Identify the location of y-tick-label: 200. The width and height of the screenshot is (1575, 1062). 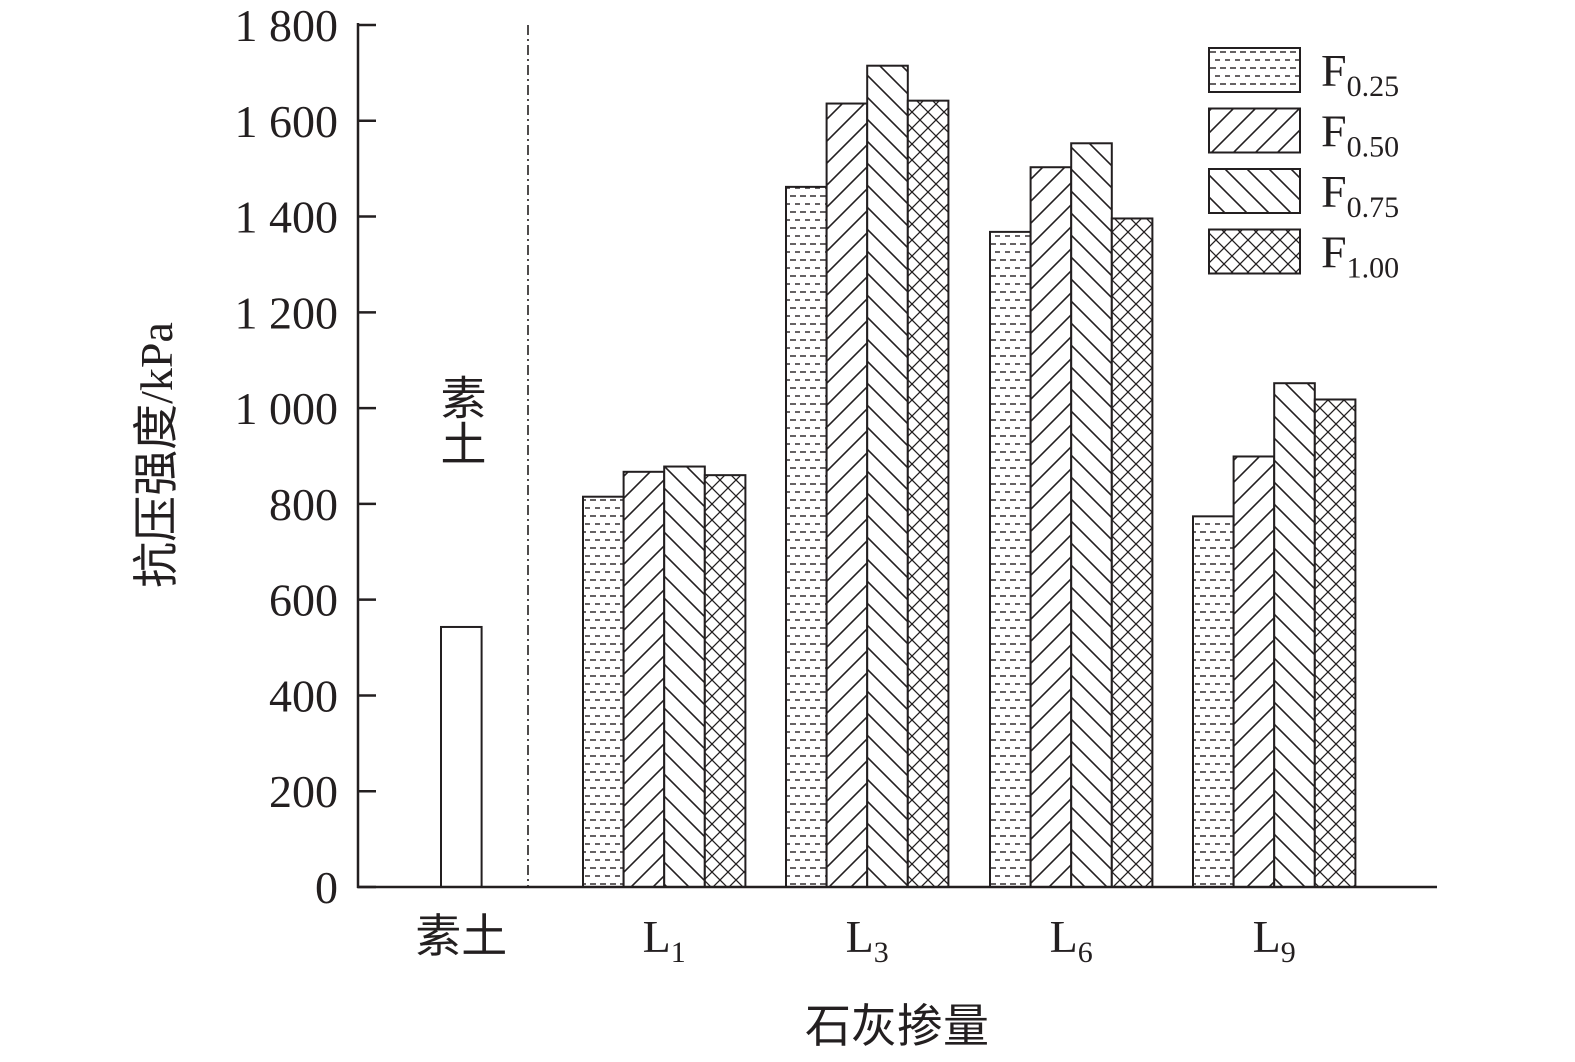
(303, 791).